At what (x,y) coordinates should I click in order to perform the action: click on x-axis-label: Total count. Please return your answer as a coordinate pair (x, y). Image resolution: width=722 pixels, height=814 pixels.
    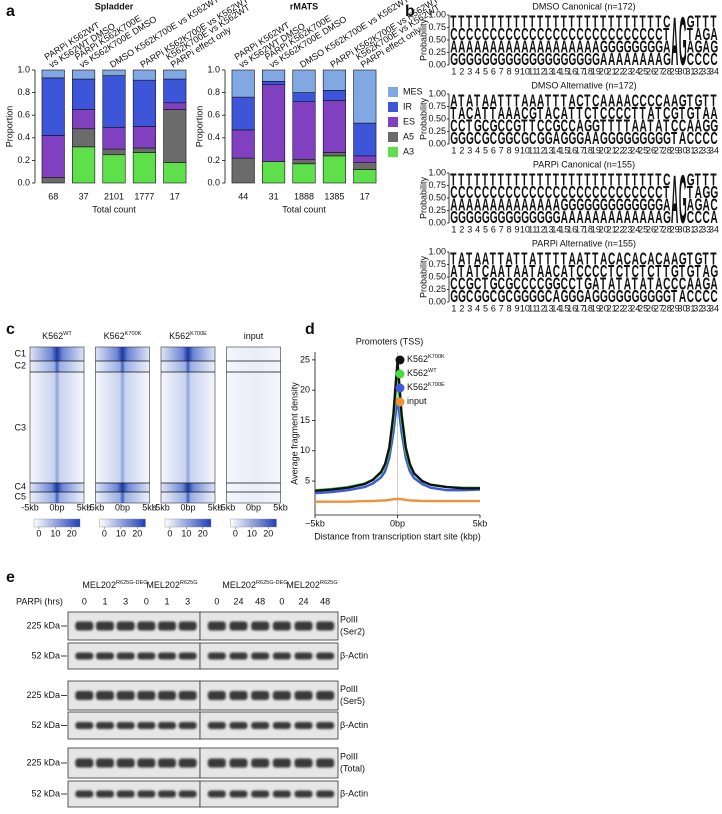
    Looking at the image, I should click on (114, 209).